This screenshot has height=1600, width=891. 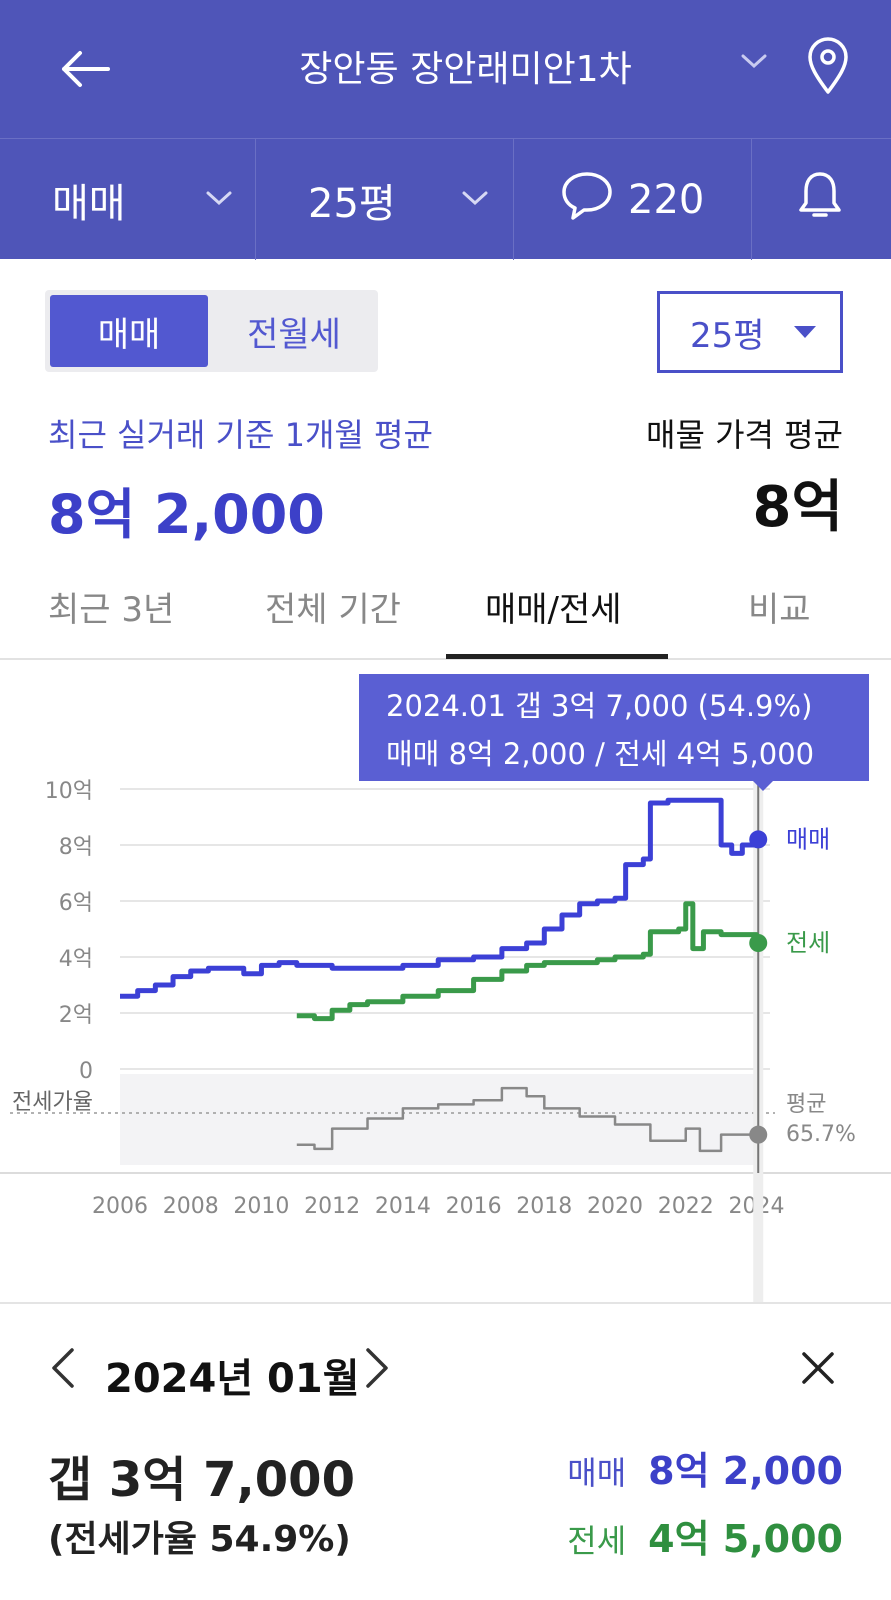 I want to click on y-tick-label: 4억, so click(x=76, y=959).